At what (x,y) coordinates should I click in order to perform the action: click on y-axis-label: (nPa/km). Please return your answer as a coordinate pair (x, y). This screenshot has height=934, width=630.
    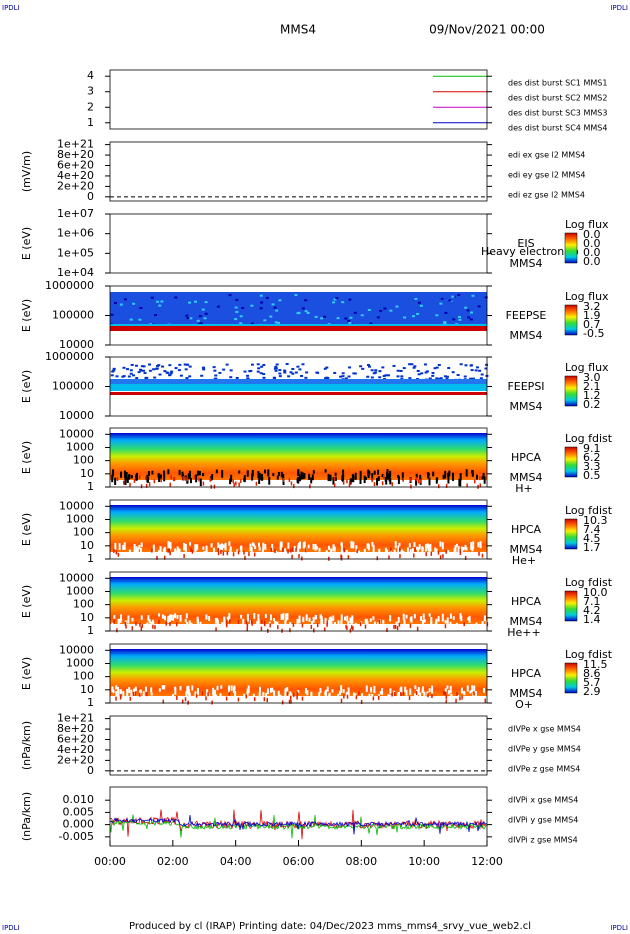
    Looking at the image, I should click on (26, 816).